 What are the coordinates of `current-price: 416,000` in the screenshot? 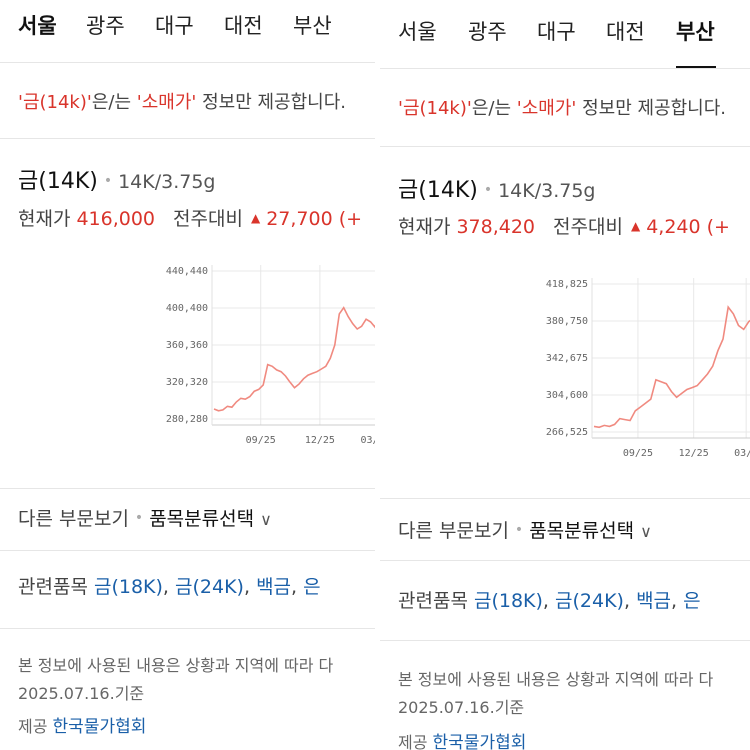 It's located at (116, 219).